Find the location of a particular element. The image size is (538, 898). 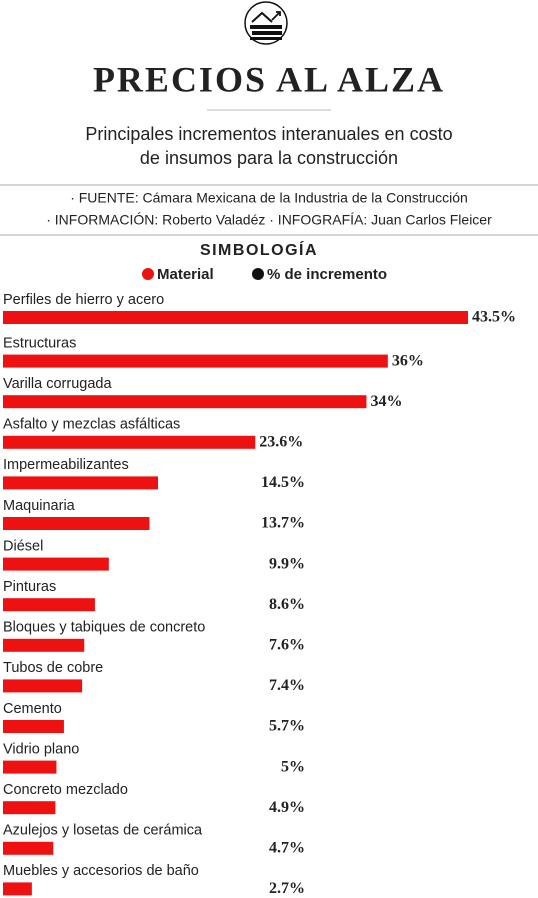

category-label: Maquinaria is located at coordinates (39, 506).